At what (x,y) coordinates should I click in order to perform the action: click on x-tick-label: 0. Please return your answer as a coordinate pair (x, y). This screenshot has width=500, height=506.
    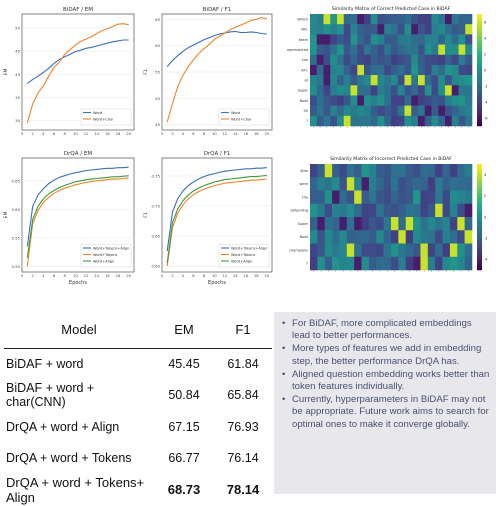
    Looking at the image, I should click on (22, 134).